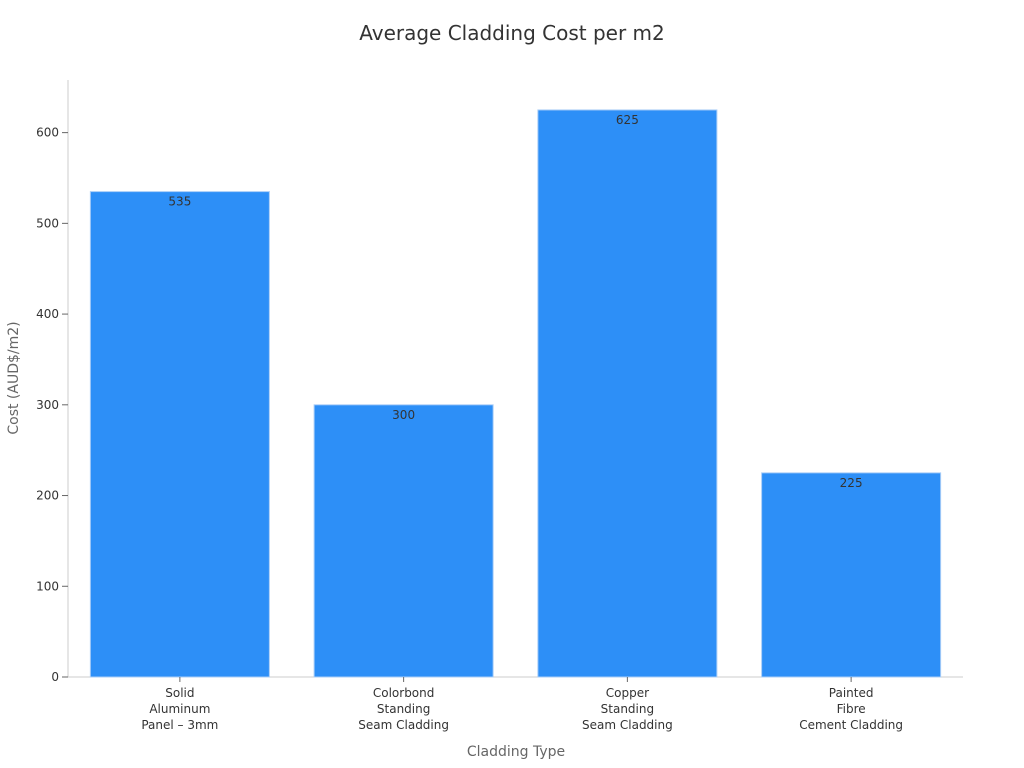 The height and width of the screenshot is (768, 1024). I want to click on y-tick-label: 200, so click(47, 496).